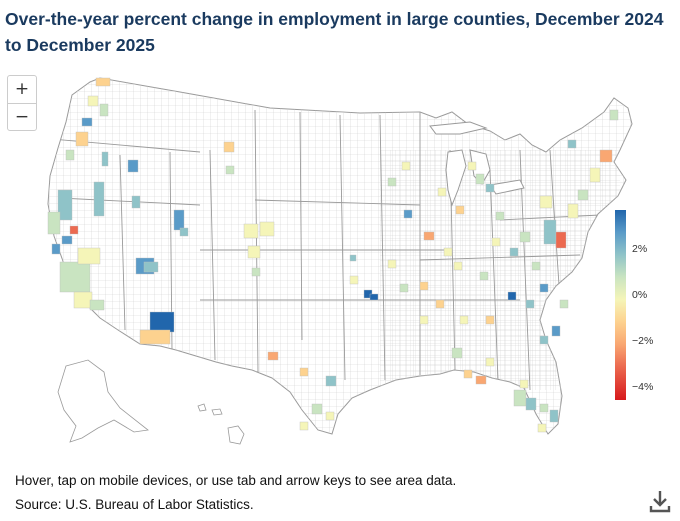 This screenshot has width=680, height=521. What do you see at coordinates (660, 501) in the screenshot?
I see `download-icon` at bounding box center [660, 501].